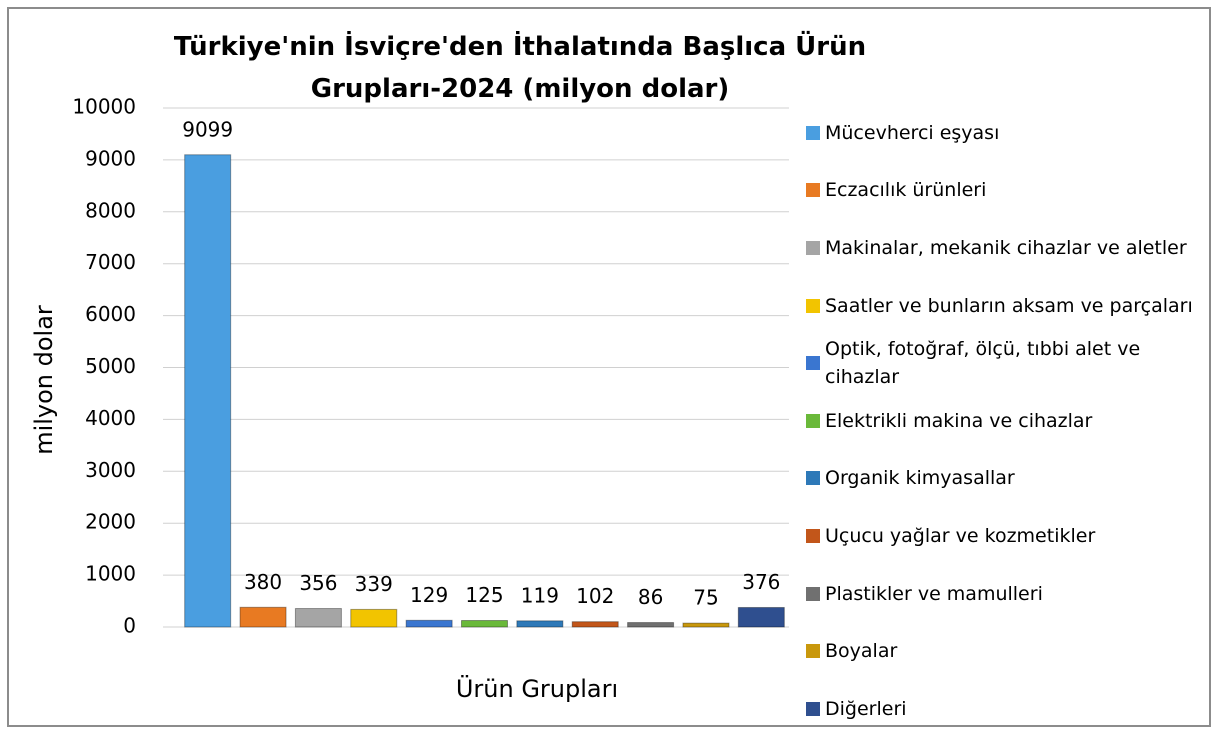 The image size is (1219, 736). Describe the element at coordinates (861, 651) in the screenshot. I see `legend-label: Boyalar` at that location.